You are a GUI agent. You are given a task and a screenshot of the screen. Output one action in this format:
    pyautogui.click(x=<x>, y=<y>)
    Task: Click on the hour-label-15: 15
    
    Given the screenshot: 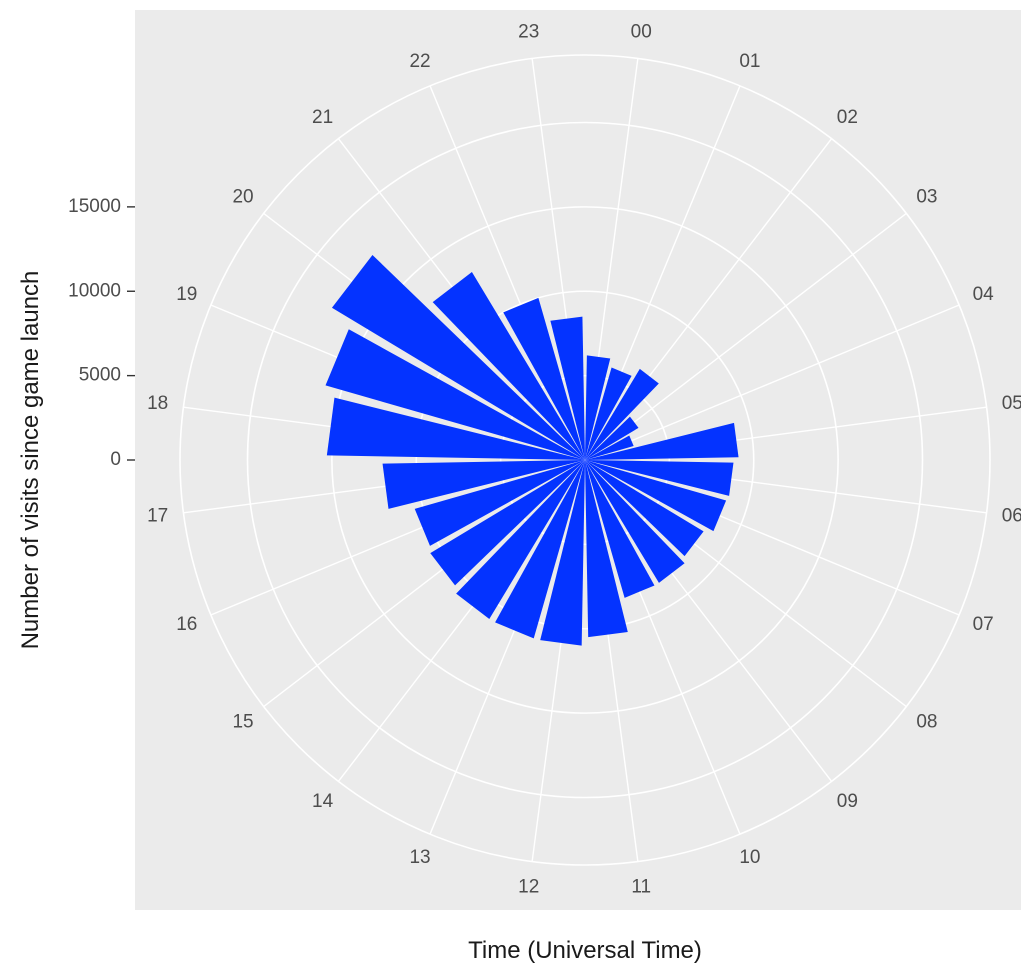 What is the action you would take?
    pyautogui.click(x=242, y=721)
    